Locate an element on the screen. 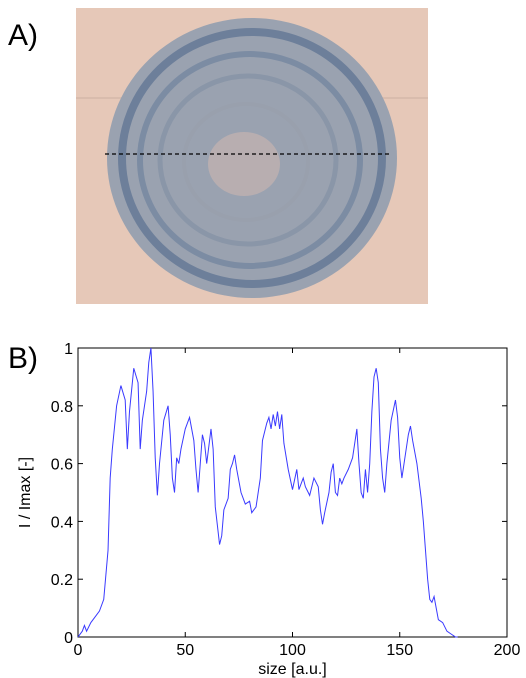 This screenshot has width=526, height=678. x-tick-label: 100 is located at coordinates (292, 650).